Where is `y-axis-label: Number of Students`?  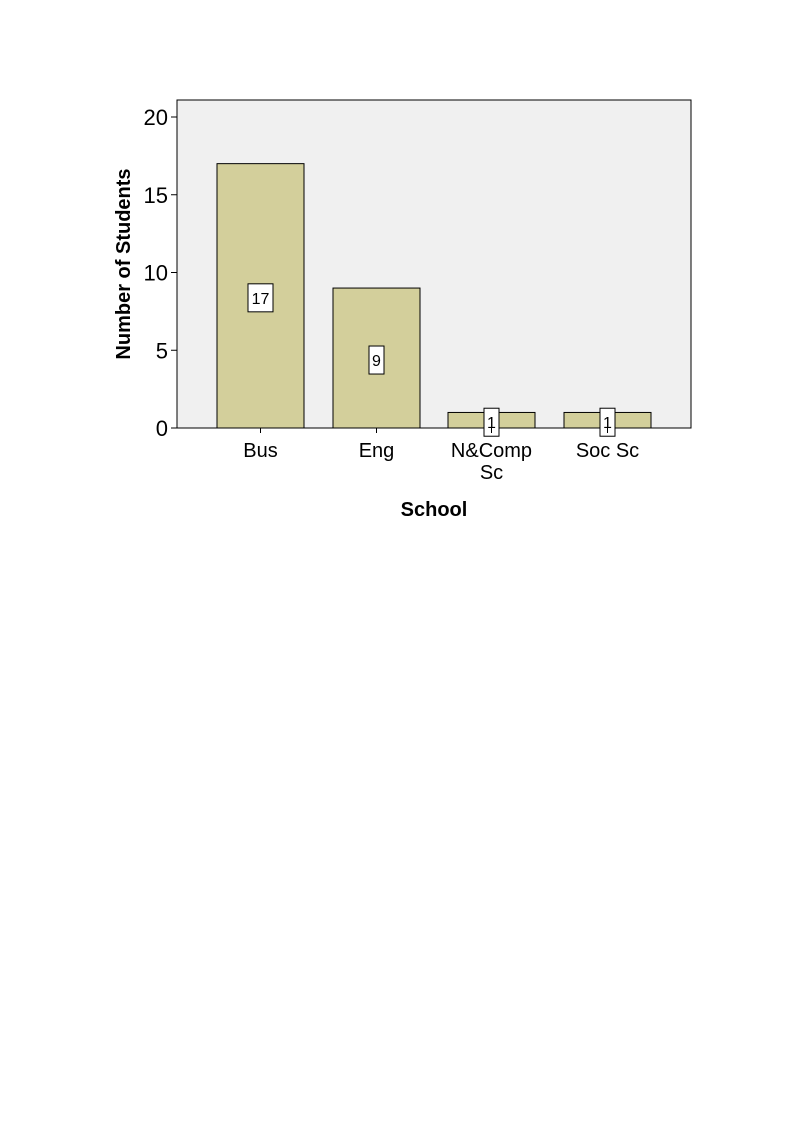 y-axis-label: Number of Students is located at coordinates (124, 263).